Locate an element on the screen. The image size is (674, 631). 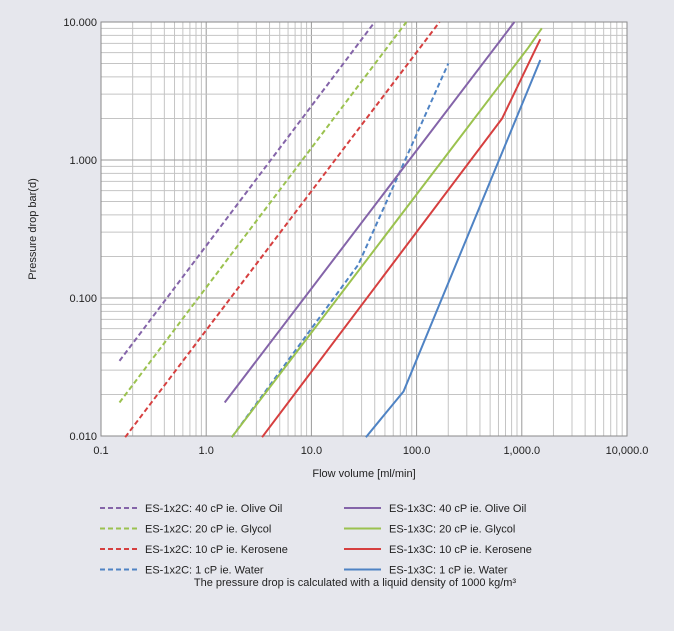
x-tick-label: 100.0 is located at coordinates (417, 451).